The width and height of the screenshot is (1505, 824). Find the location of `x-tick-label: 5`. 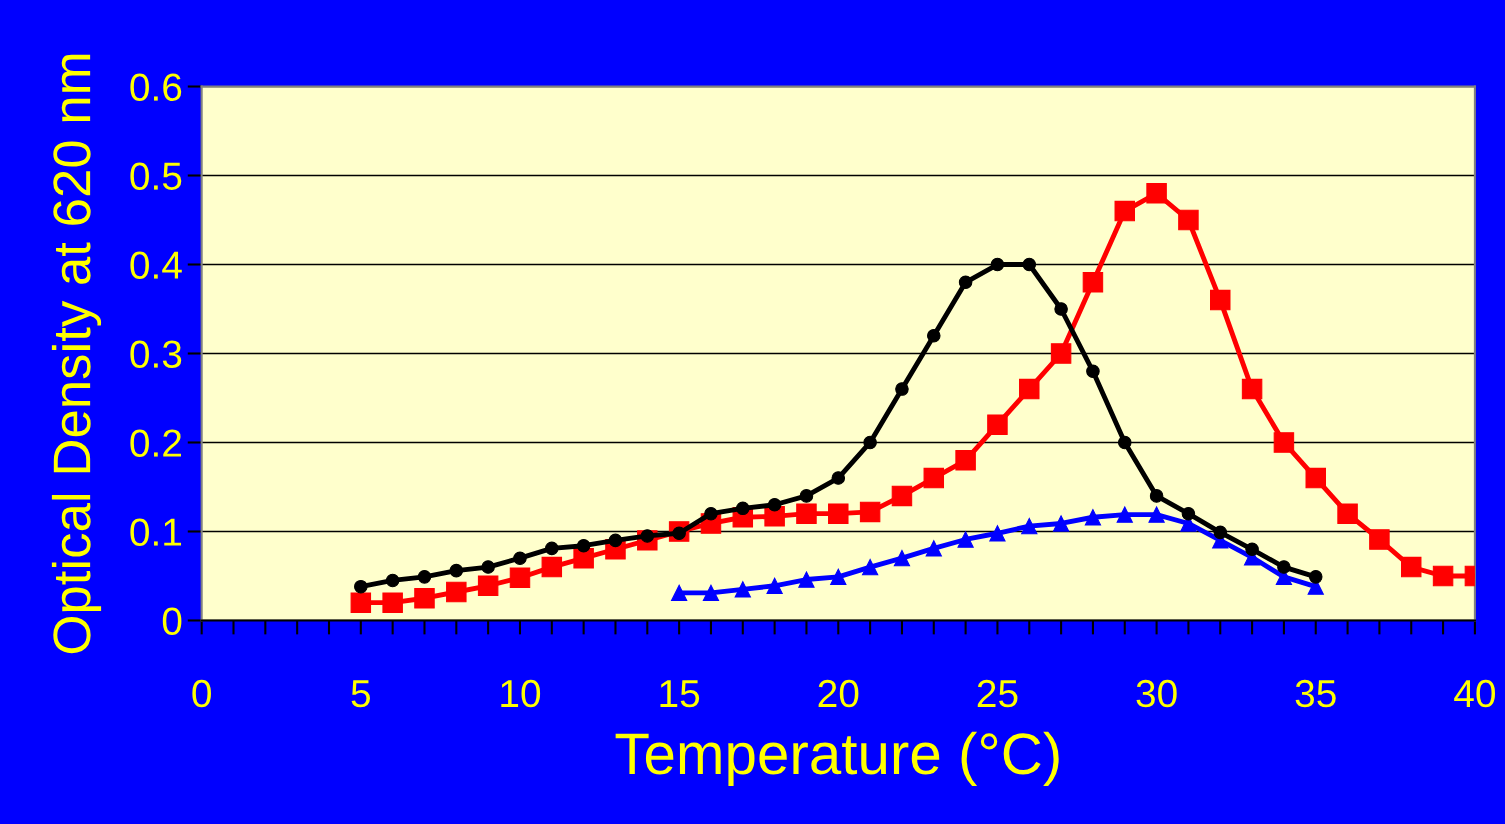

x-tick-label: 5 is located at coordinates (361, 694).